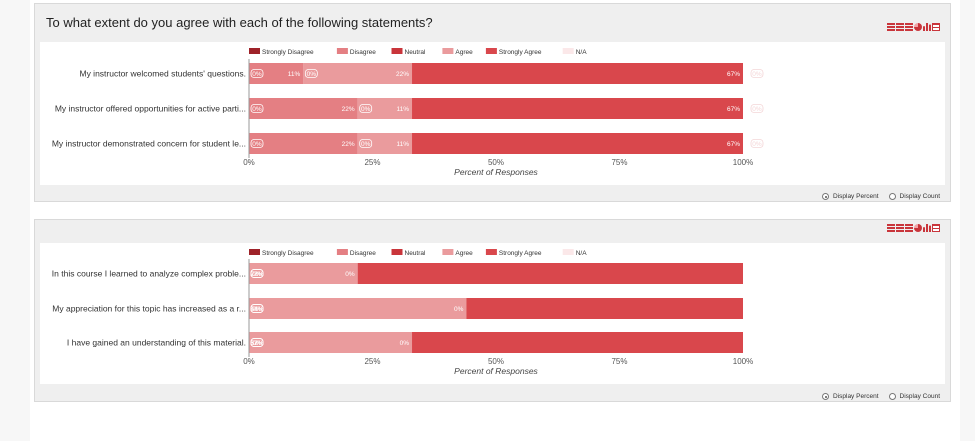  Describe the element at coordinates (582, 52) in the screenshot. I see `legend-label: N/A` at that location.